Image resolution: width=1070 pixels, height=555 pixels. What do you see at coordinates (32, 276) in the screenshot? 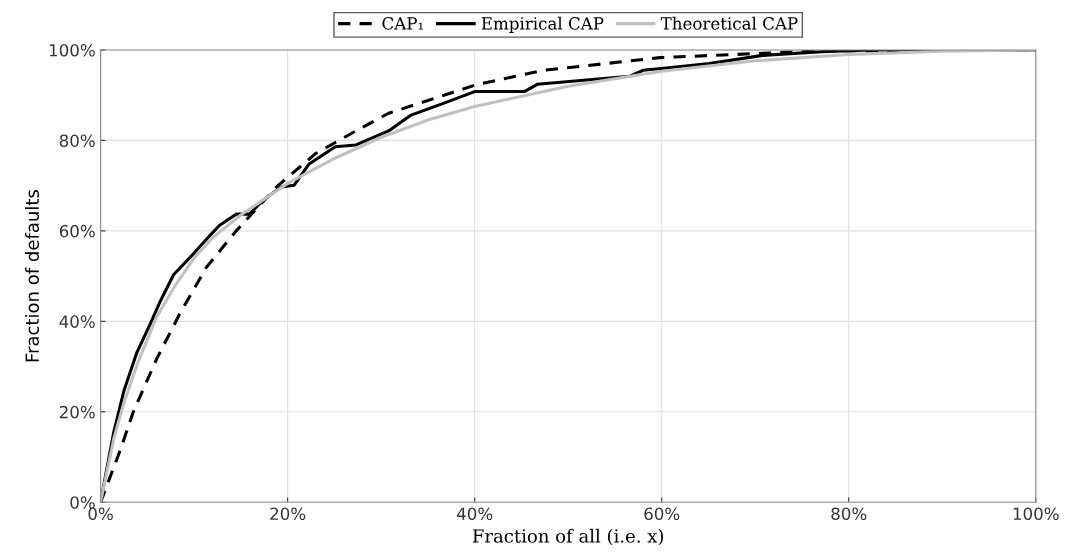
I see `y-axis-title: Fraction of defaults` at bounding box center [32, 276].